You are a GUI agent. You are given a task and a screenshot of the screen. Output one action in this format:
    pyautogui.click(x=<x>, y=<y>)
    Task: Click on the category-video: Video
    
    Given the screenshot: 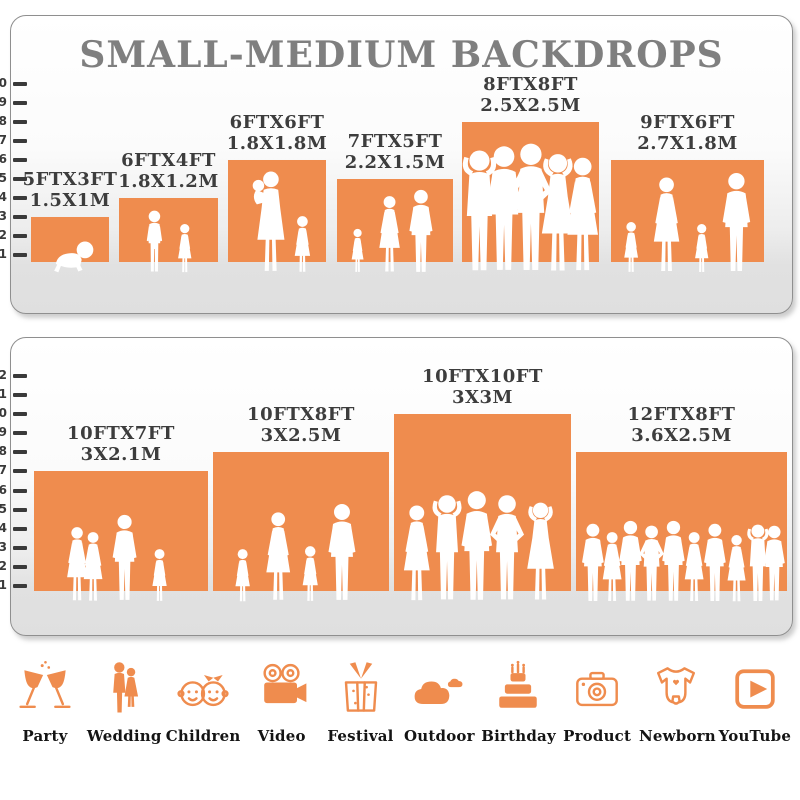 What is the action you would take?
    pyautogui.click(x=282, y=700)
    